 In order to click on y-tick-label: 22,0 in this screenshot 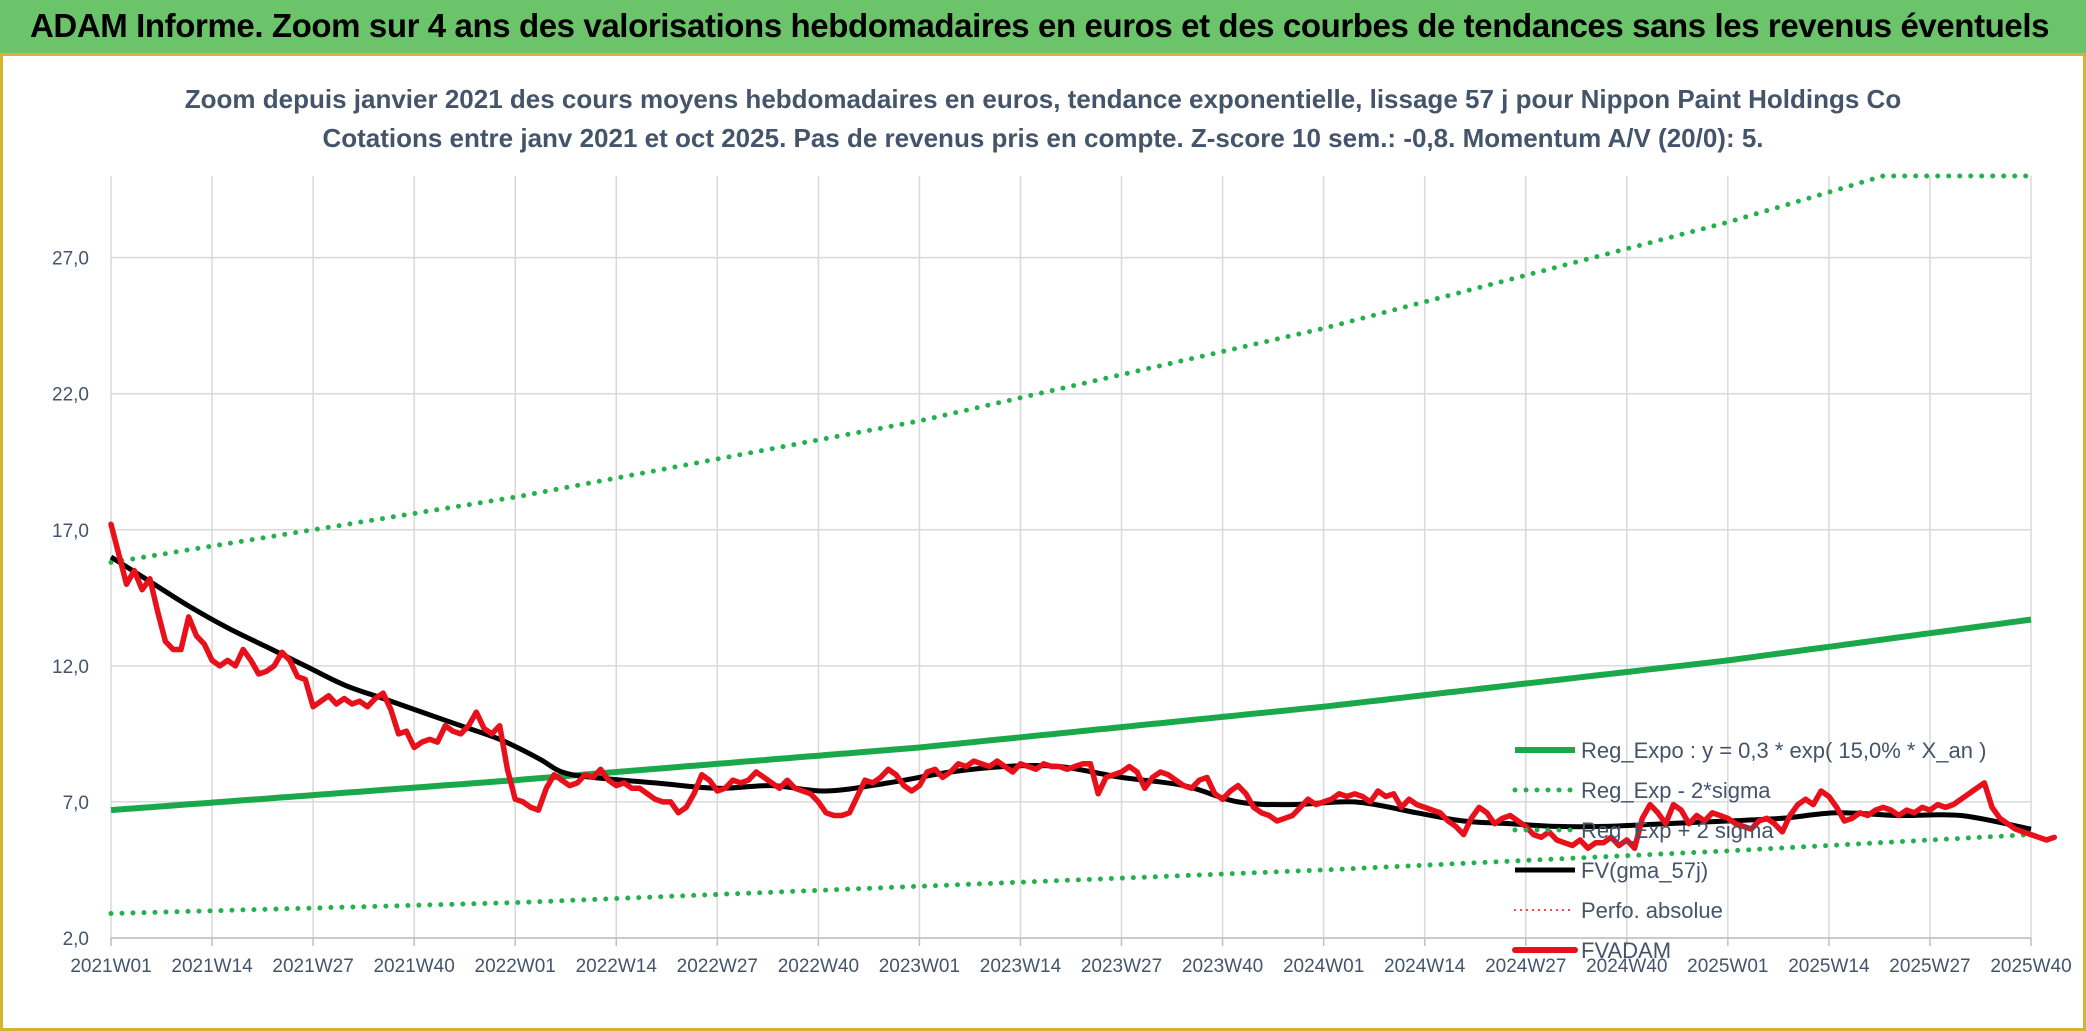, I will do `click(70, 395)`.